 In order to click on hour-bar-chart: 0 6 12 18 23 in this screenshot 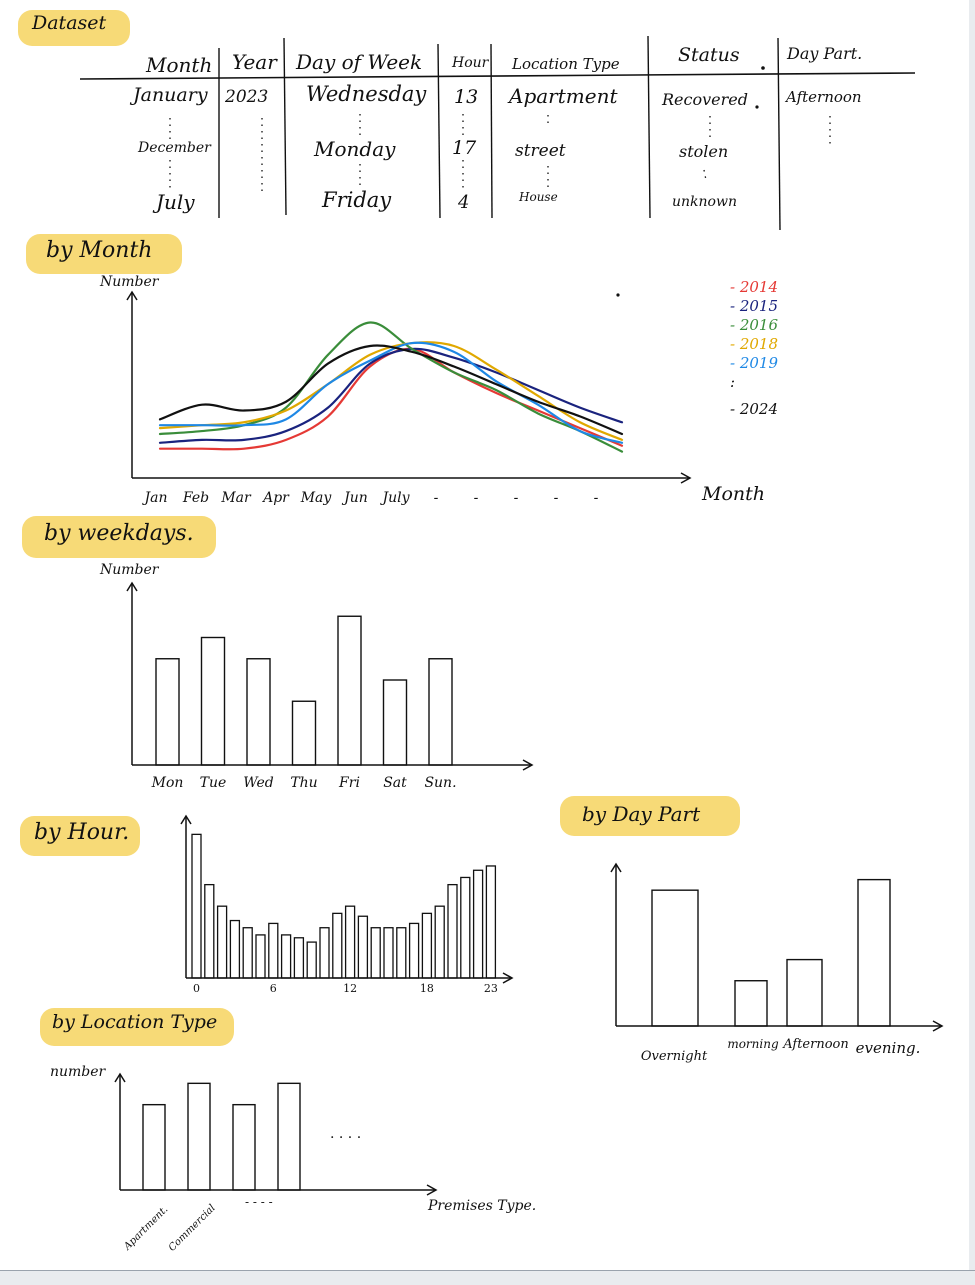, I will do `click(347, 904)`.